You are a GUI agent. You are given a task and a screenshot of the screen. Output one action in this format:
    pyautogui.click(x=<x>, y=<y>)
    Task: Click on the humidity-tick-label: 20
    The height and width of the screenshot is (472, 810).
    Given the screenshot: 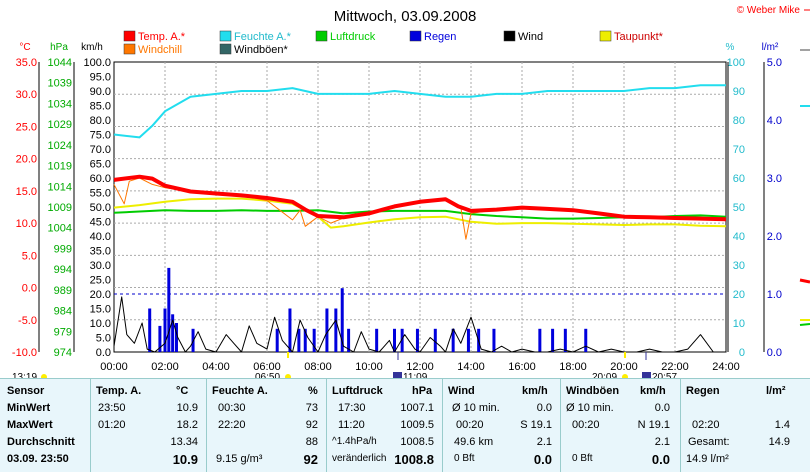 What is the action you would take?
    pyautogui.click(x=739, y=295)
    